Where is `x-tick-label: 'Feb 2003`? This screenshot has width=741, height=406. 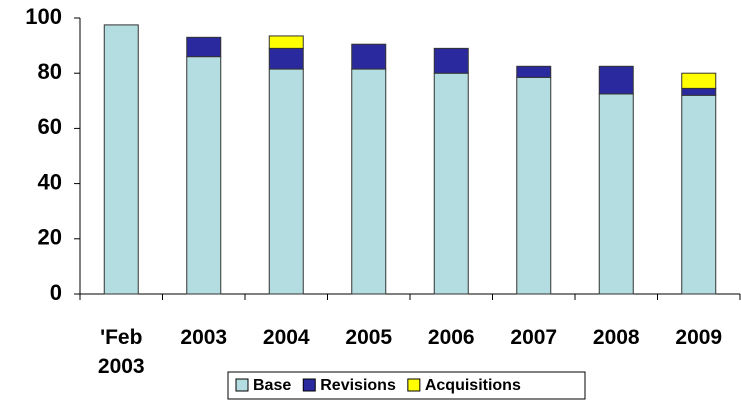
x-tick-label: 'Feb 2003 is located at coordinates (121, 352).